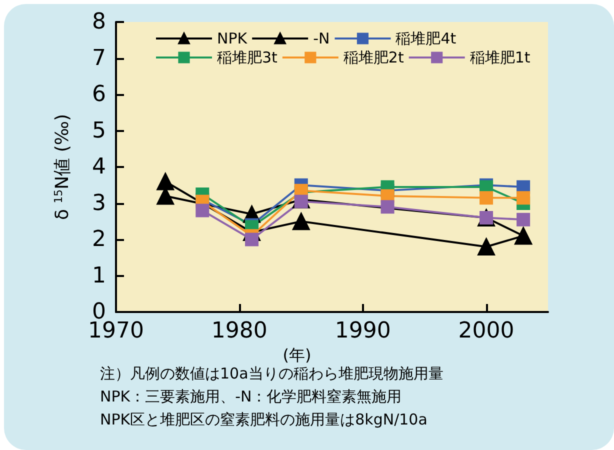 The image size is (614, 450). What do you see at coordinates (500, 57) in the screenshot?
I see `legend-label: 稲堆肥1t` at bounding box center [500, 57].